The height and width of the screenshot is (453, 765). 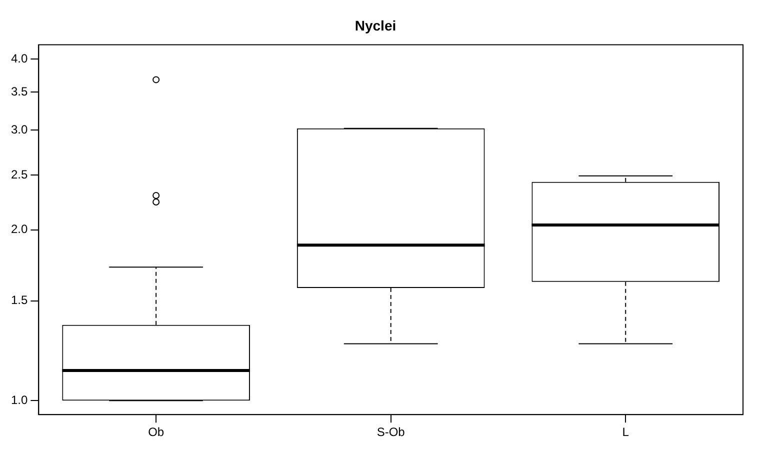 What do you see at coordinates (19, 129) in the screenshot?
I see `y-tick-label: 3.0` at bounding box center [19, 129].